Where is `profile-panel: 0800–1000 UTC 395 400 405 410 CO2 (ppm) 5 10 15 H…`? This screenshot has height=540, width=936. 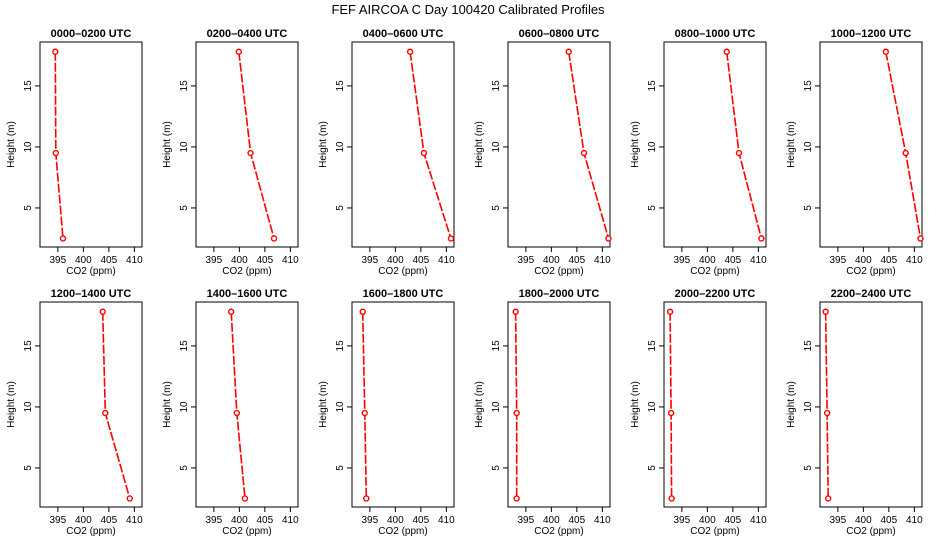
profile-panel: 0800–1000 UTC 395 400 405 410 CO2 (ppm) 5 10 15 H… is located at coordinates (698, 152).